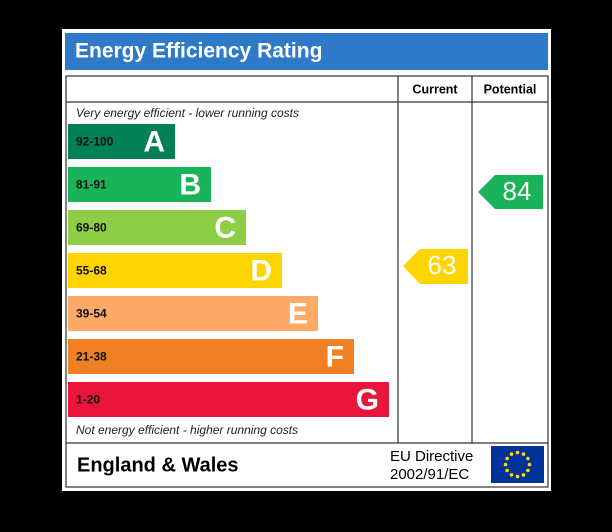 The height and width of the screenshot is (532, 612). I want to click on band-range: 69-80, so click(91, 228).